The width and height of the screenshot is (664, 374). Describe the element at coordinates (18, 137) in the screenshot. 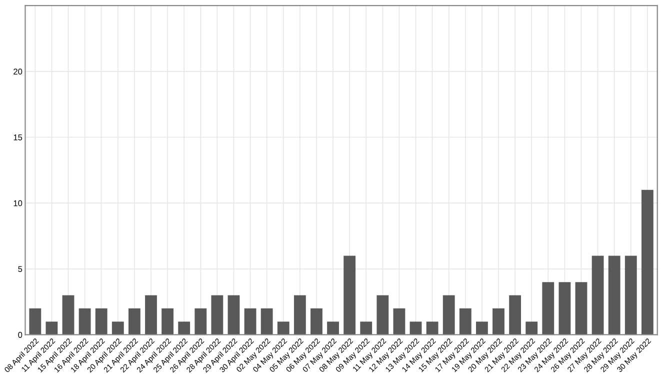

I see `y-tick-label: 15` at that location.